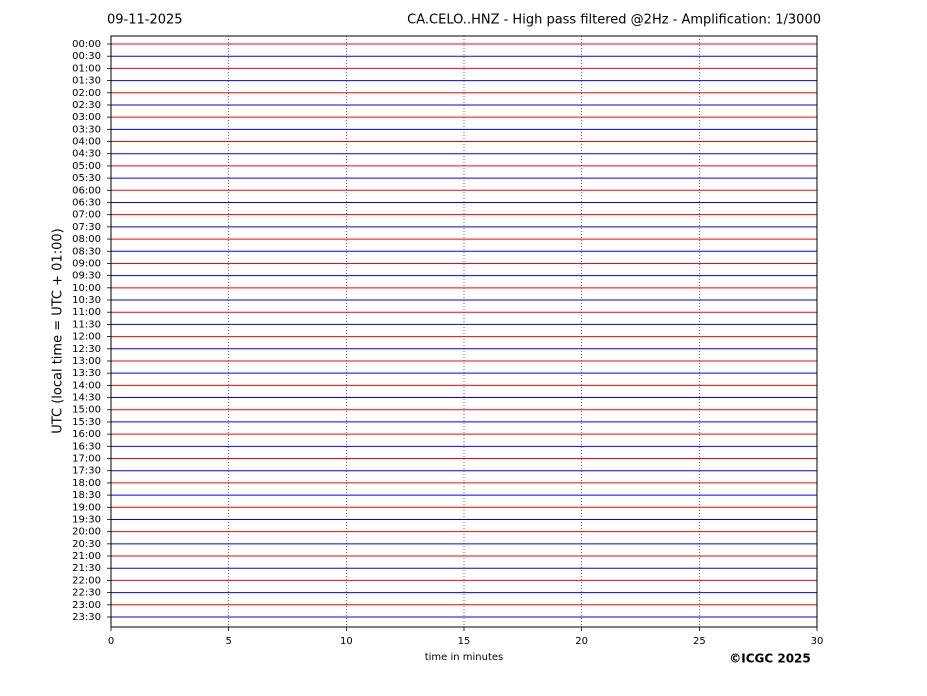 This screenshot has width=927, height=696. I want to click on y-tick-label: 02:00, so click(86, 93).